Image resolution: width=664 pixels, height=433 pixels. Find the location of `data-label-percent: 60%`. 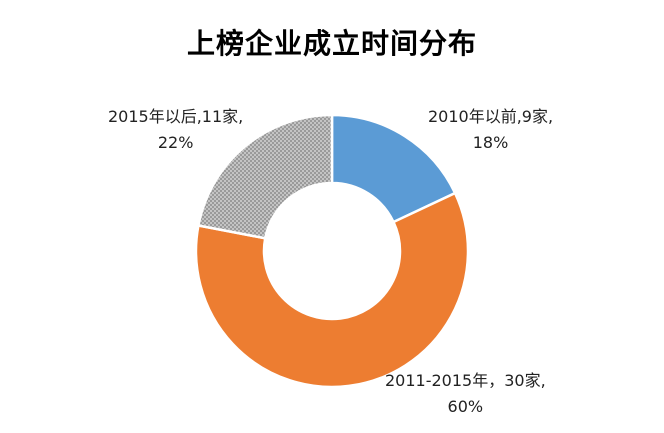

data-label-percent: 60% is located at coordinates (465, 406).